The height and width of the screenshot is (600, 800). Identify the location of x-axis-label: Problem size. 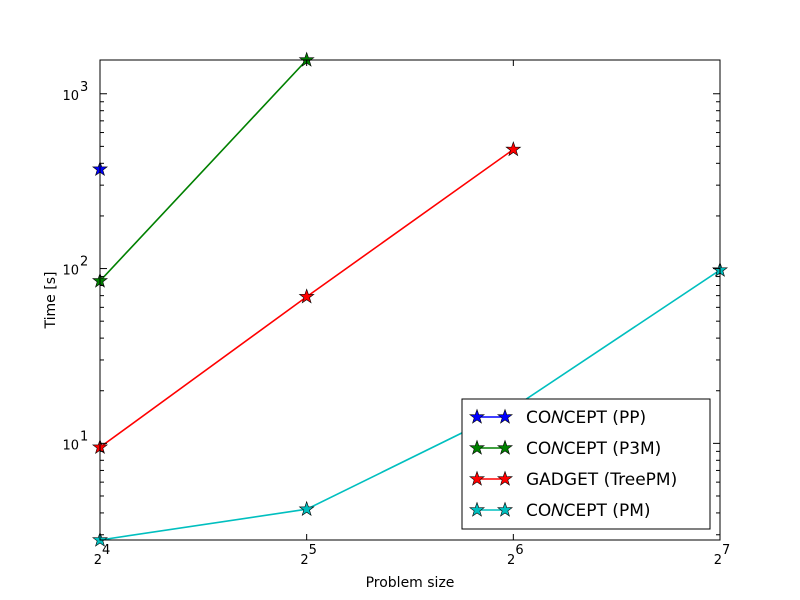
(410, 583).